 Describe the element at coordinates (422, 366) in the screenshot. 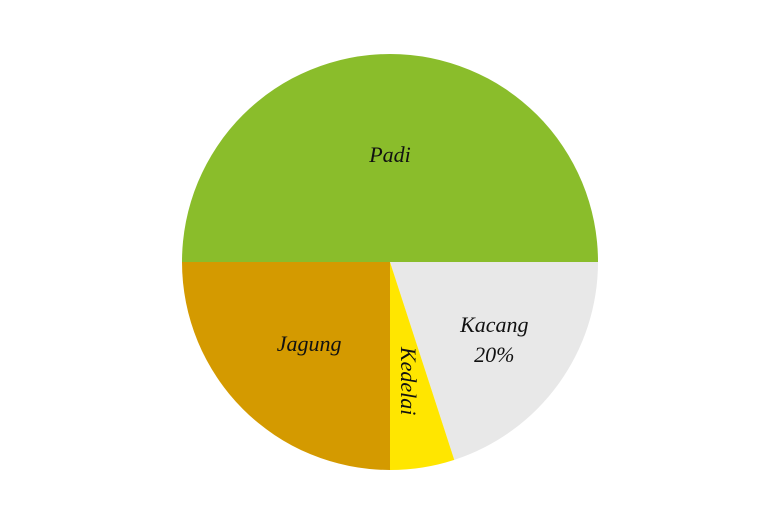

I see `pie-slice-kedelai` at that location.